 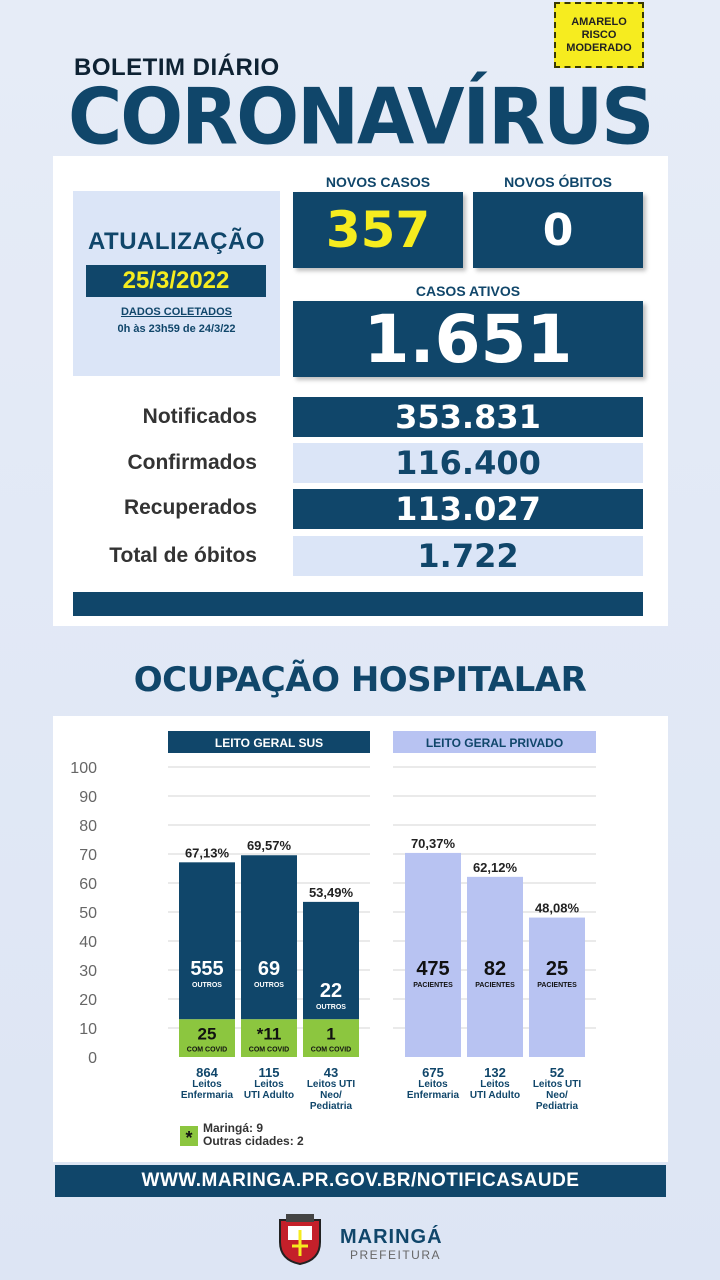 What do you see at coordinates (557, 908) in the screenshot?
I see `bar-percent-label: 48,08%` at bounding box center [557, 908].